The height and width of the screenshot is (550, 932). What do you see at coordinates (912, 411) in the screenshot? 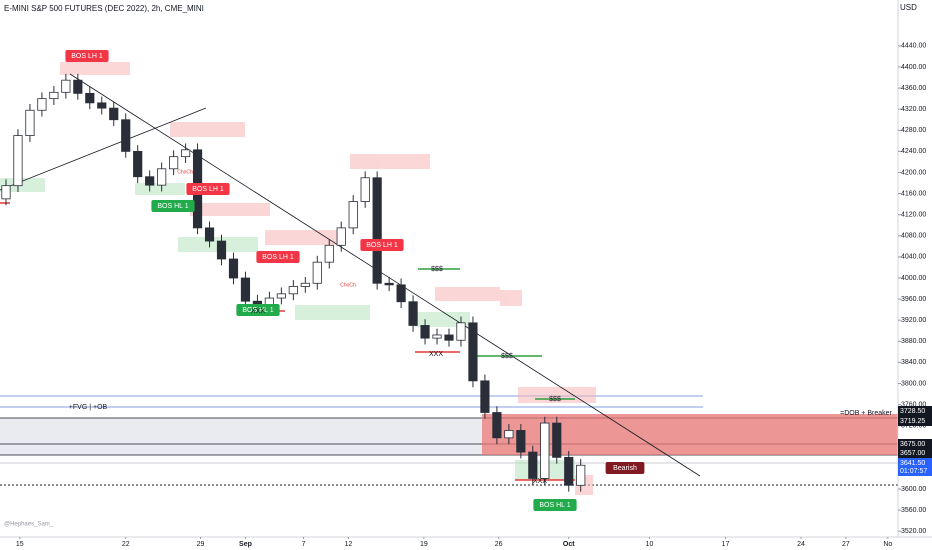
I see `price-label: 3728.50` at bounding box center [912, 411].